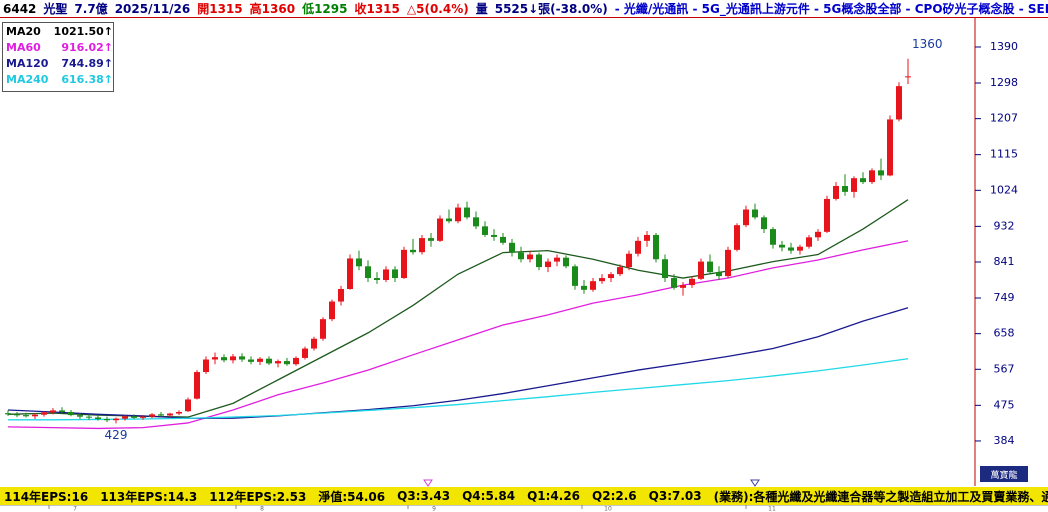  Describe the element at coordinates (87, 47) in the screenshot. I see `legend-value: 916.02↑` at that location.